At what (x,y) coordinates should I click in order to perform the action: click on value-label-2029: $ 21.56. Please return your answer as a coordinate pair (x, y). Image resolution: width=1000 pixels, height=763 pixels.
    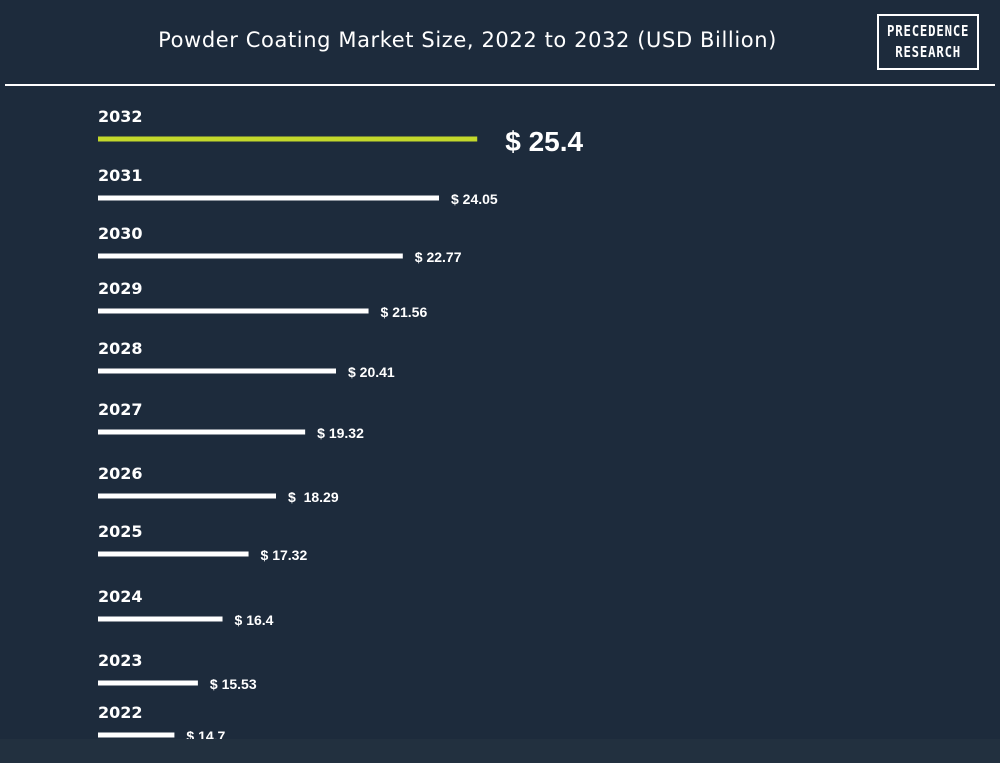
    Looking at the image, I should click on (404, 312).